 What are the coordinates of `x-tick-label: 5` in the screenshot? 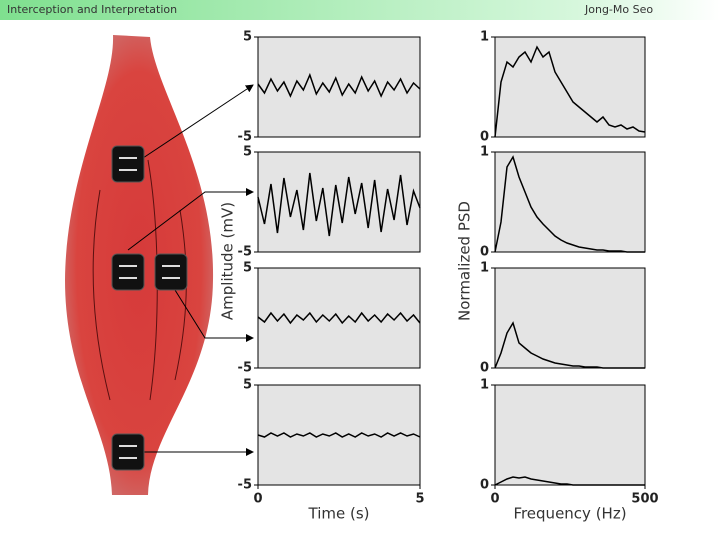 It's located at (419, 499).